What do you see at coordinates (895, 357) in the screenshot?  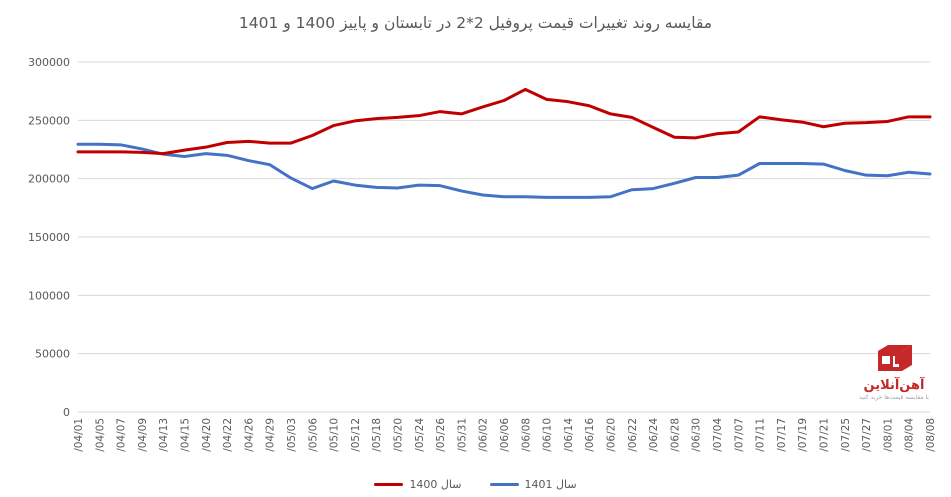 I see `ahan-online-box-icon` at bounding box center [895, 357].